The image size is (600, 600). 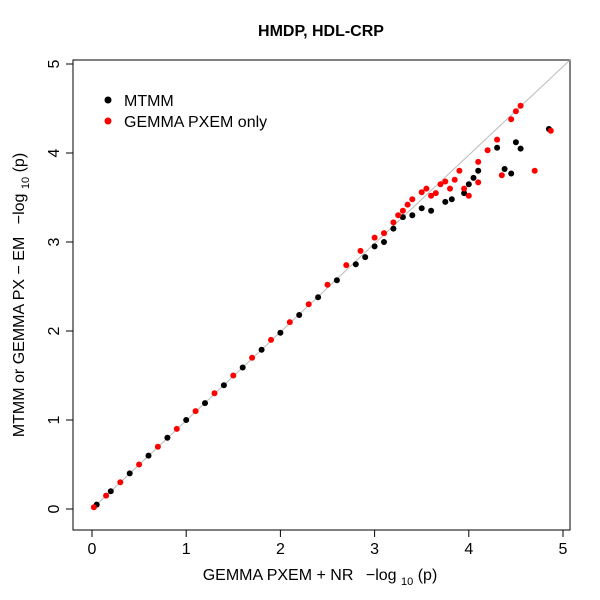 What do you see at coordinates (278, 575) in the screenshot?
I see `x-axis-label-text: GEMMA PXEM + NR` at bounding box center [278, 575].